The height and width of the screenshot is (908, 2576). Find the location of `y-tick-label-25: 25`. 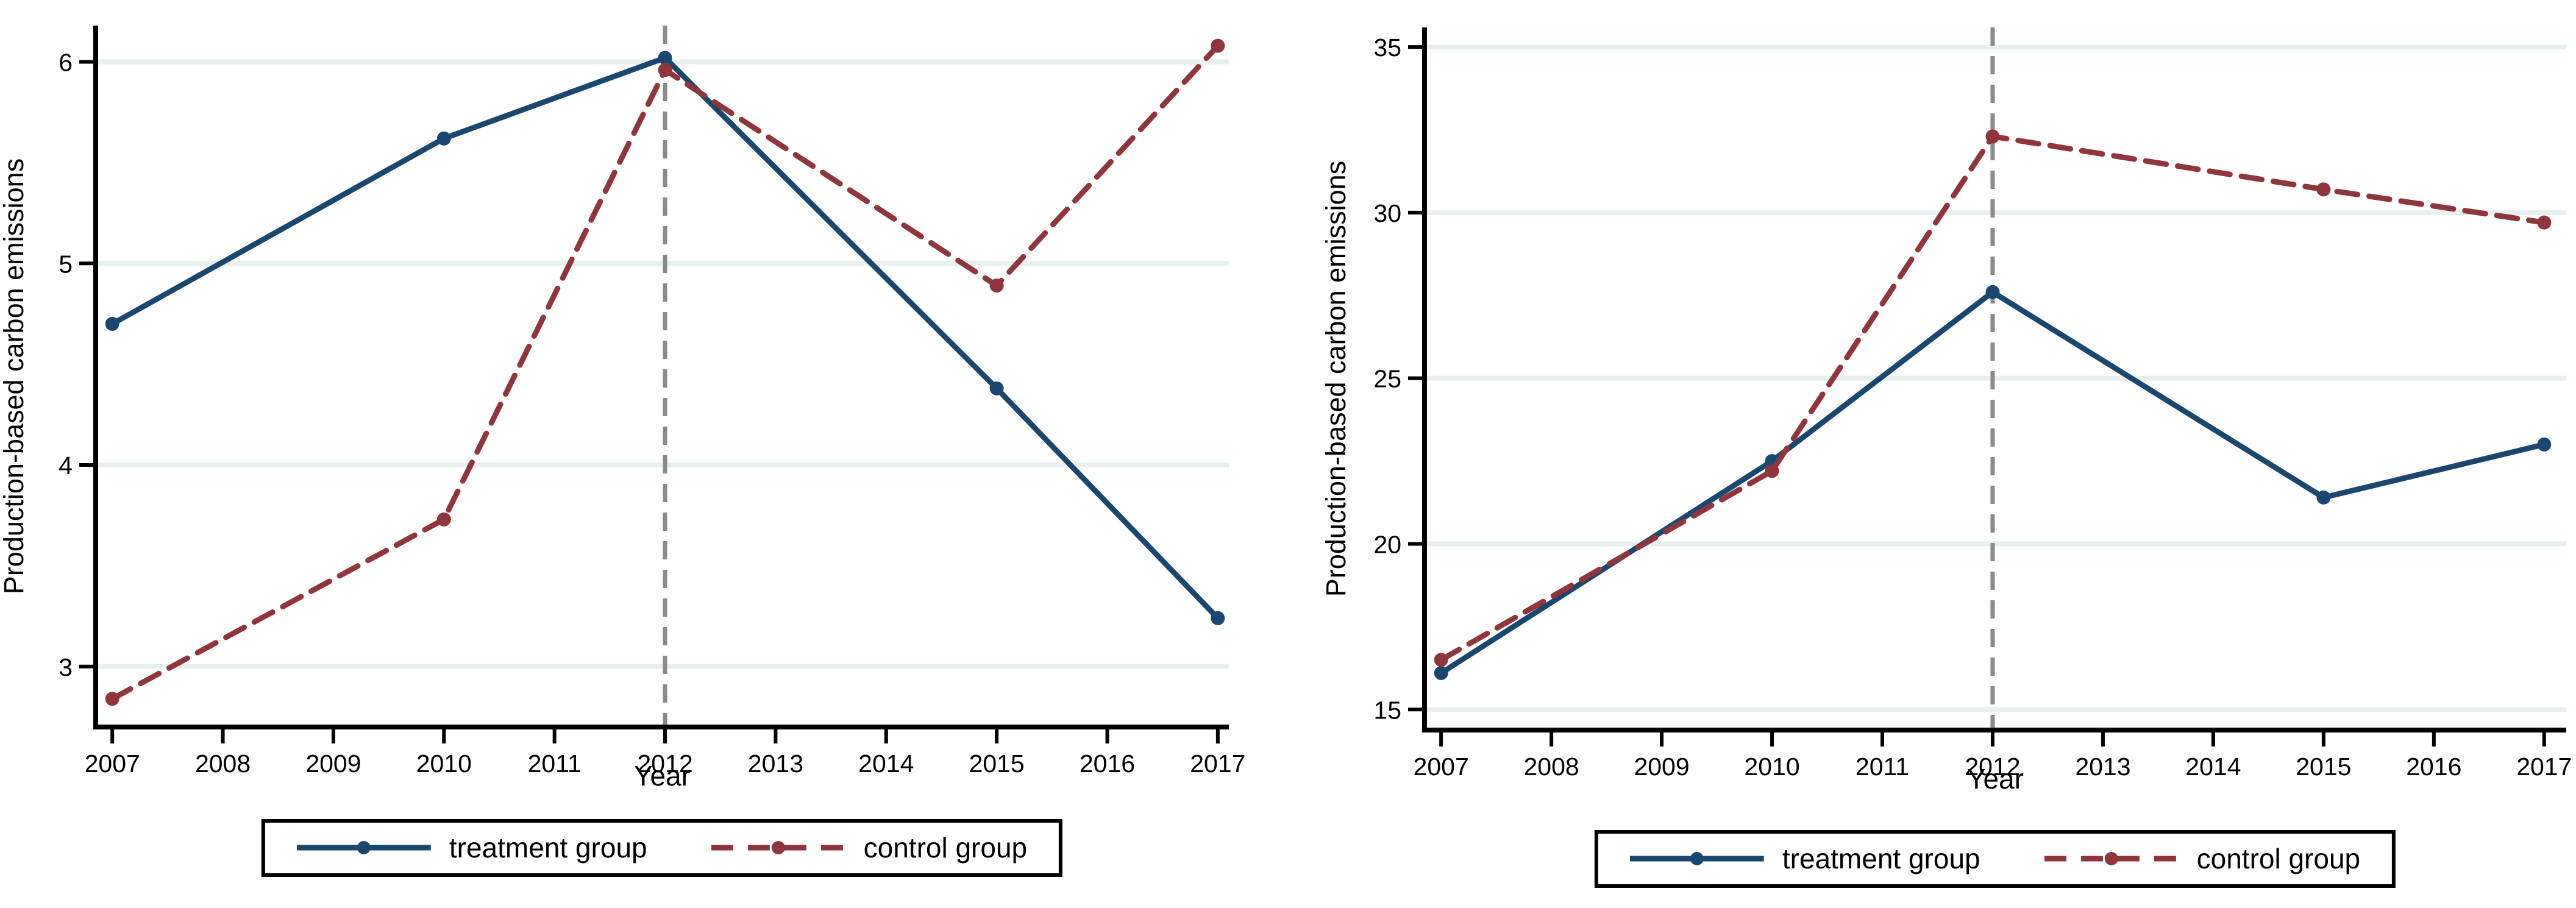

y-tick-label-25: 25 is located at coordinates (1387, 379).